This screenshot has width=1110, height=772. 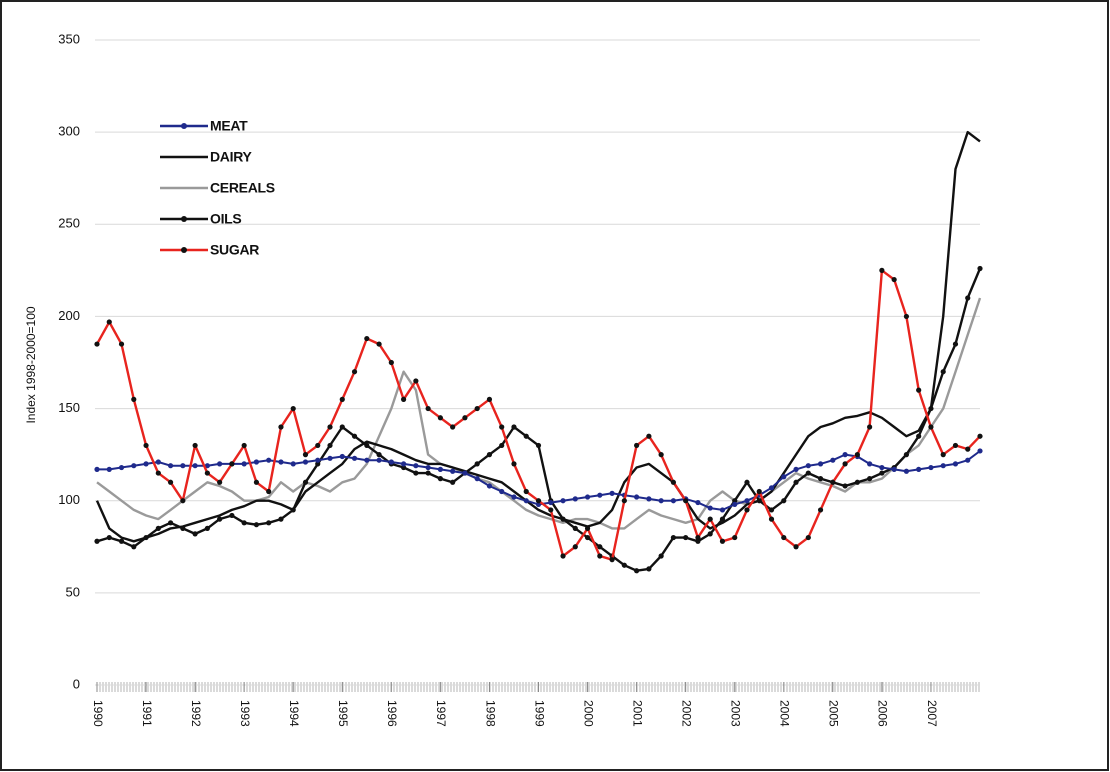 I want to click on x-tick-label: 1990, so click(x=98, y=713).